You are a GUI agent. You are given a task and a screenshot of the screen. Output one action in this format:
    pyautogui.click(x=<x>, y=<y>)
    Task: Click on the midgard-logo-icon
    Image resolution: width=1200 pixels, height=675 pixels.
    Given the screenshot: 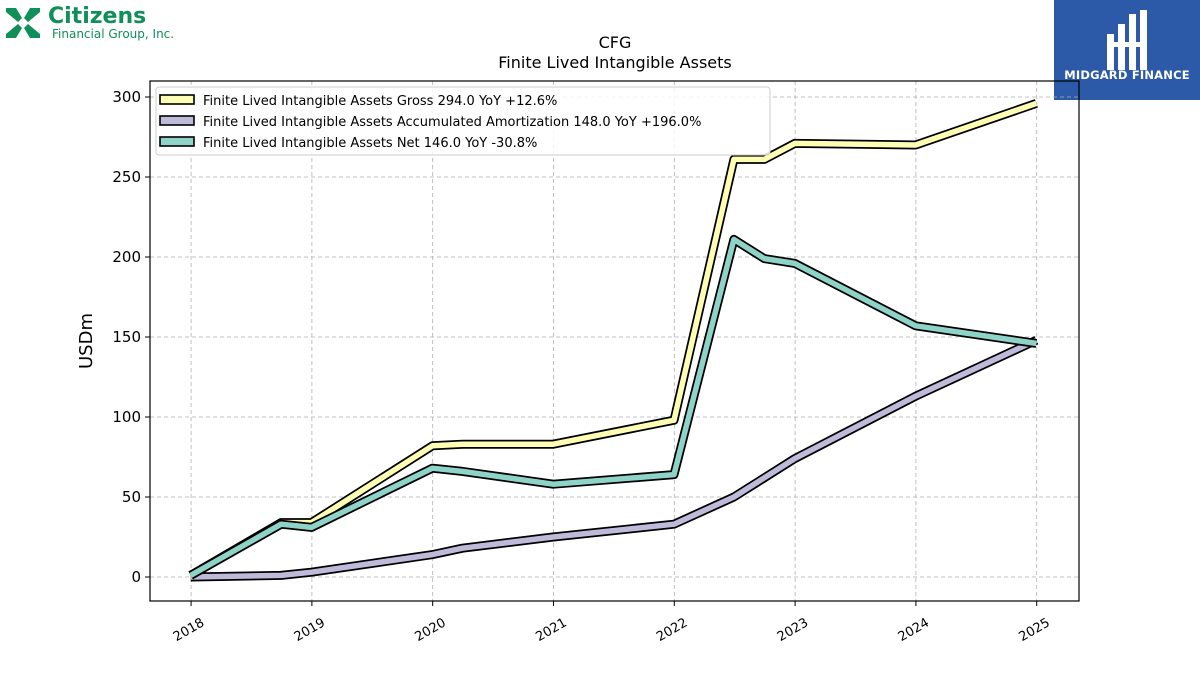 What is the action you would take?
    pyautogui.click(x=1127, y=40)
    